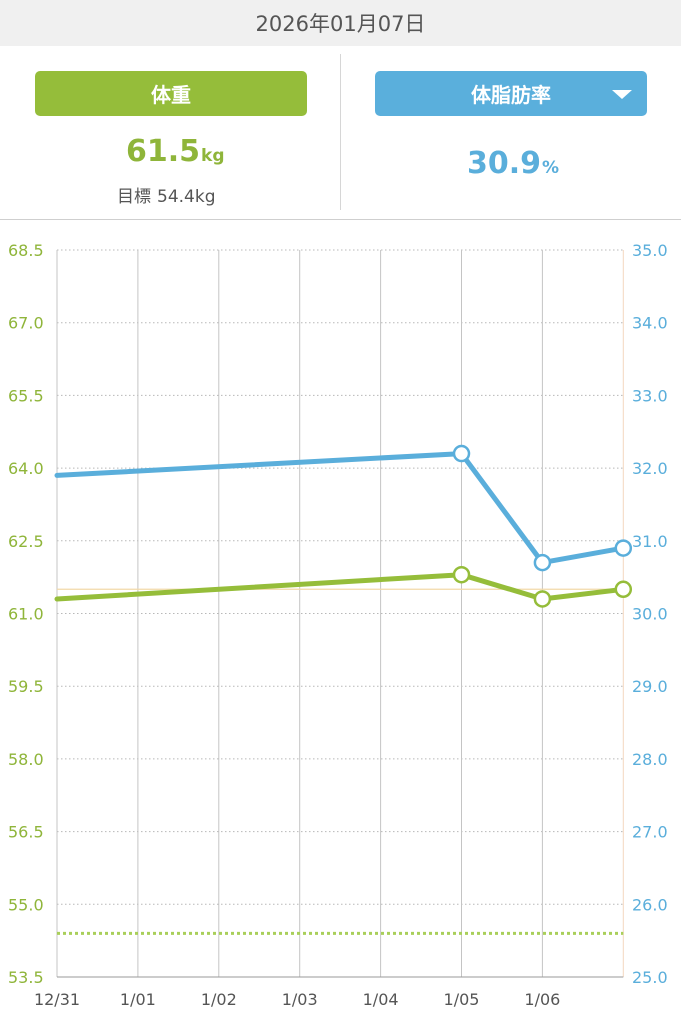 The image size is (681, 1028). I want to click on body-fat-current-value: 30.9 %, so click(513, 163).